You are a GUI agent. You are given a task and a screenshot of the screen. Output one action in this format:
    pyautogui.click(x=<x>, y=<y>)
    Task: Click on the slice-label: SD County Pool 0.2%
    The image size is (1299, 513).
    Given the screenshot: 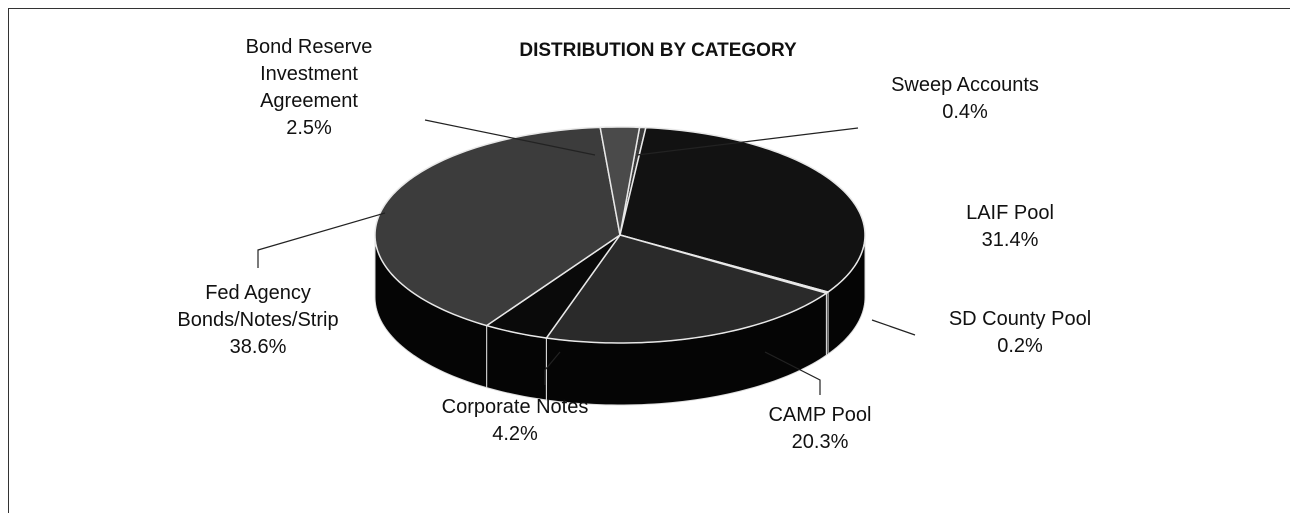 What is the action you would take?
    pyautogui.click(x=1020, y=333)
    